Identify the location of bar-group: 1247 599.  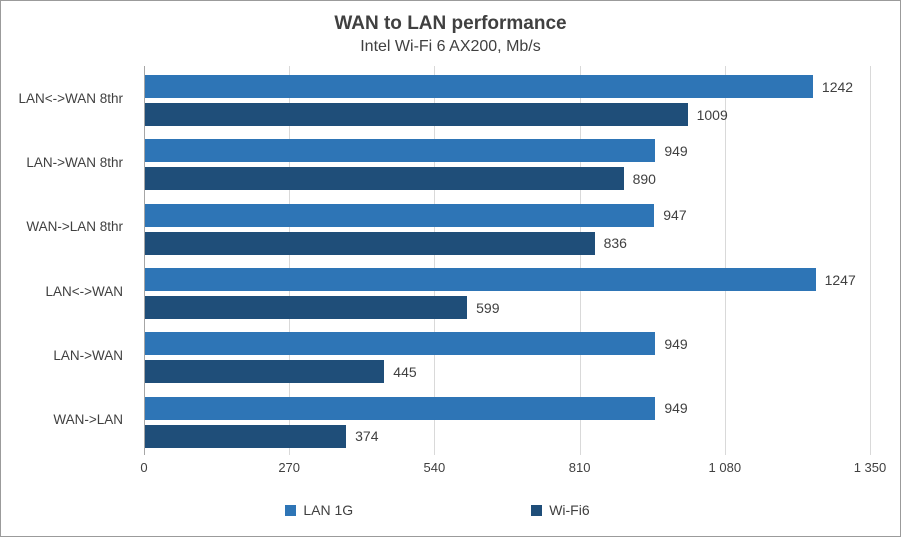
(508, 291).